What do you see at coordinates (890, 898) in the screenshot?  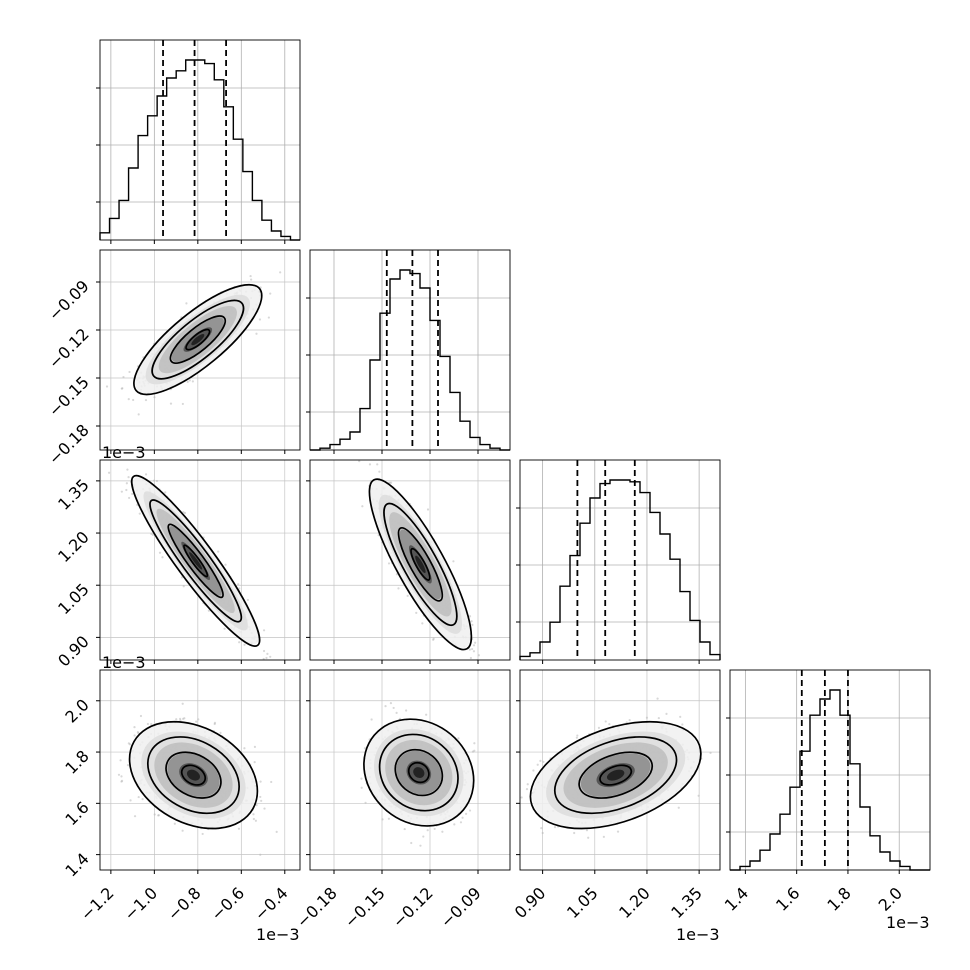 I see `x-tick-label: 2.0` at bounding box center [890, 898].